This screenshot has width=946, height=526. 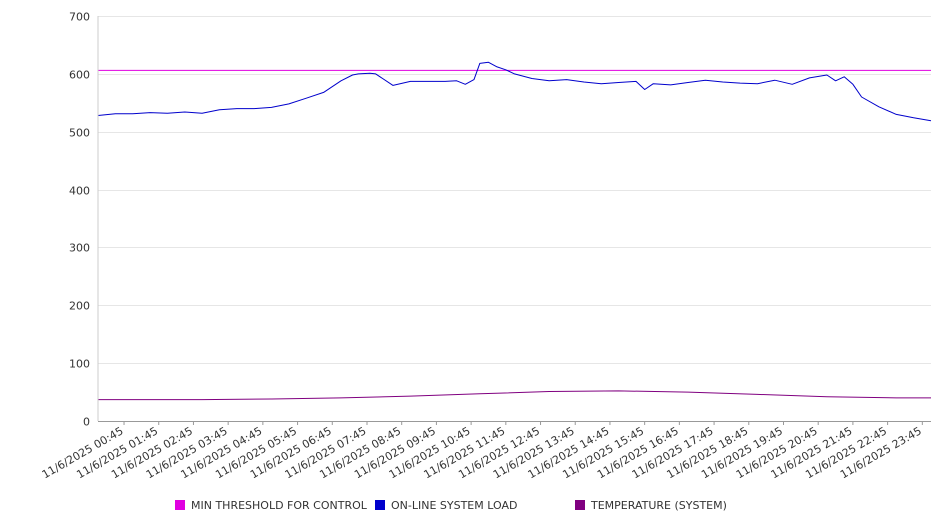 I want to click on legend-swatch-threshold, so click(x=180, y=505).